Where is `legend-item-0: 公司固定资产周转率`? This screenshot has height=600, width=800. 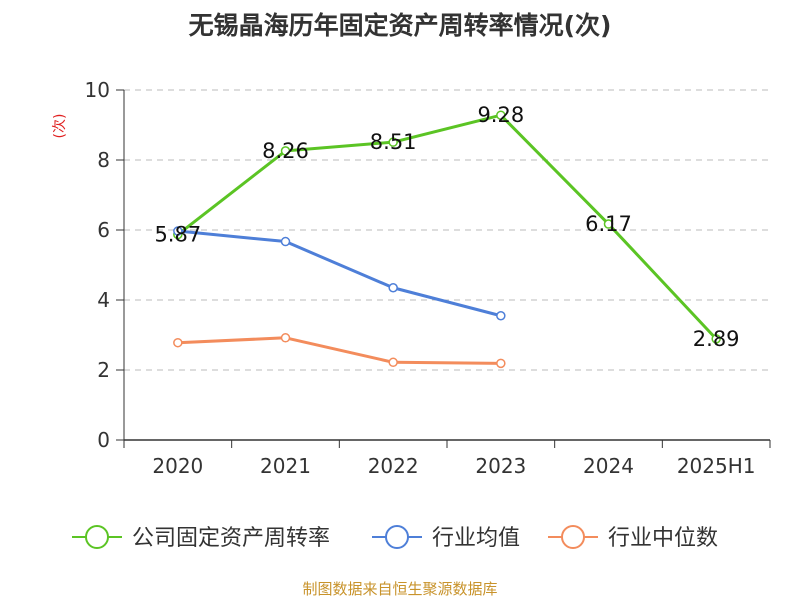 legend-item-0: 公司固定资产周转率 is located at coordinates (201, 538).